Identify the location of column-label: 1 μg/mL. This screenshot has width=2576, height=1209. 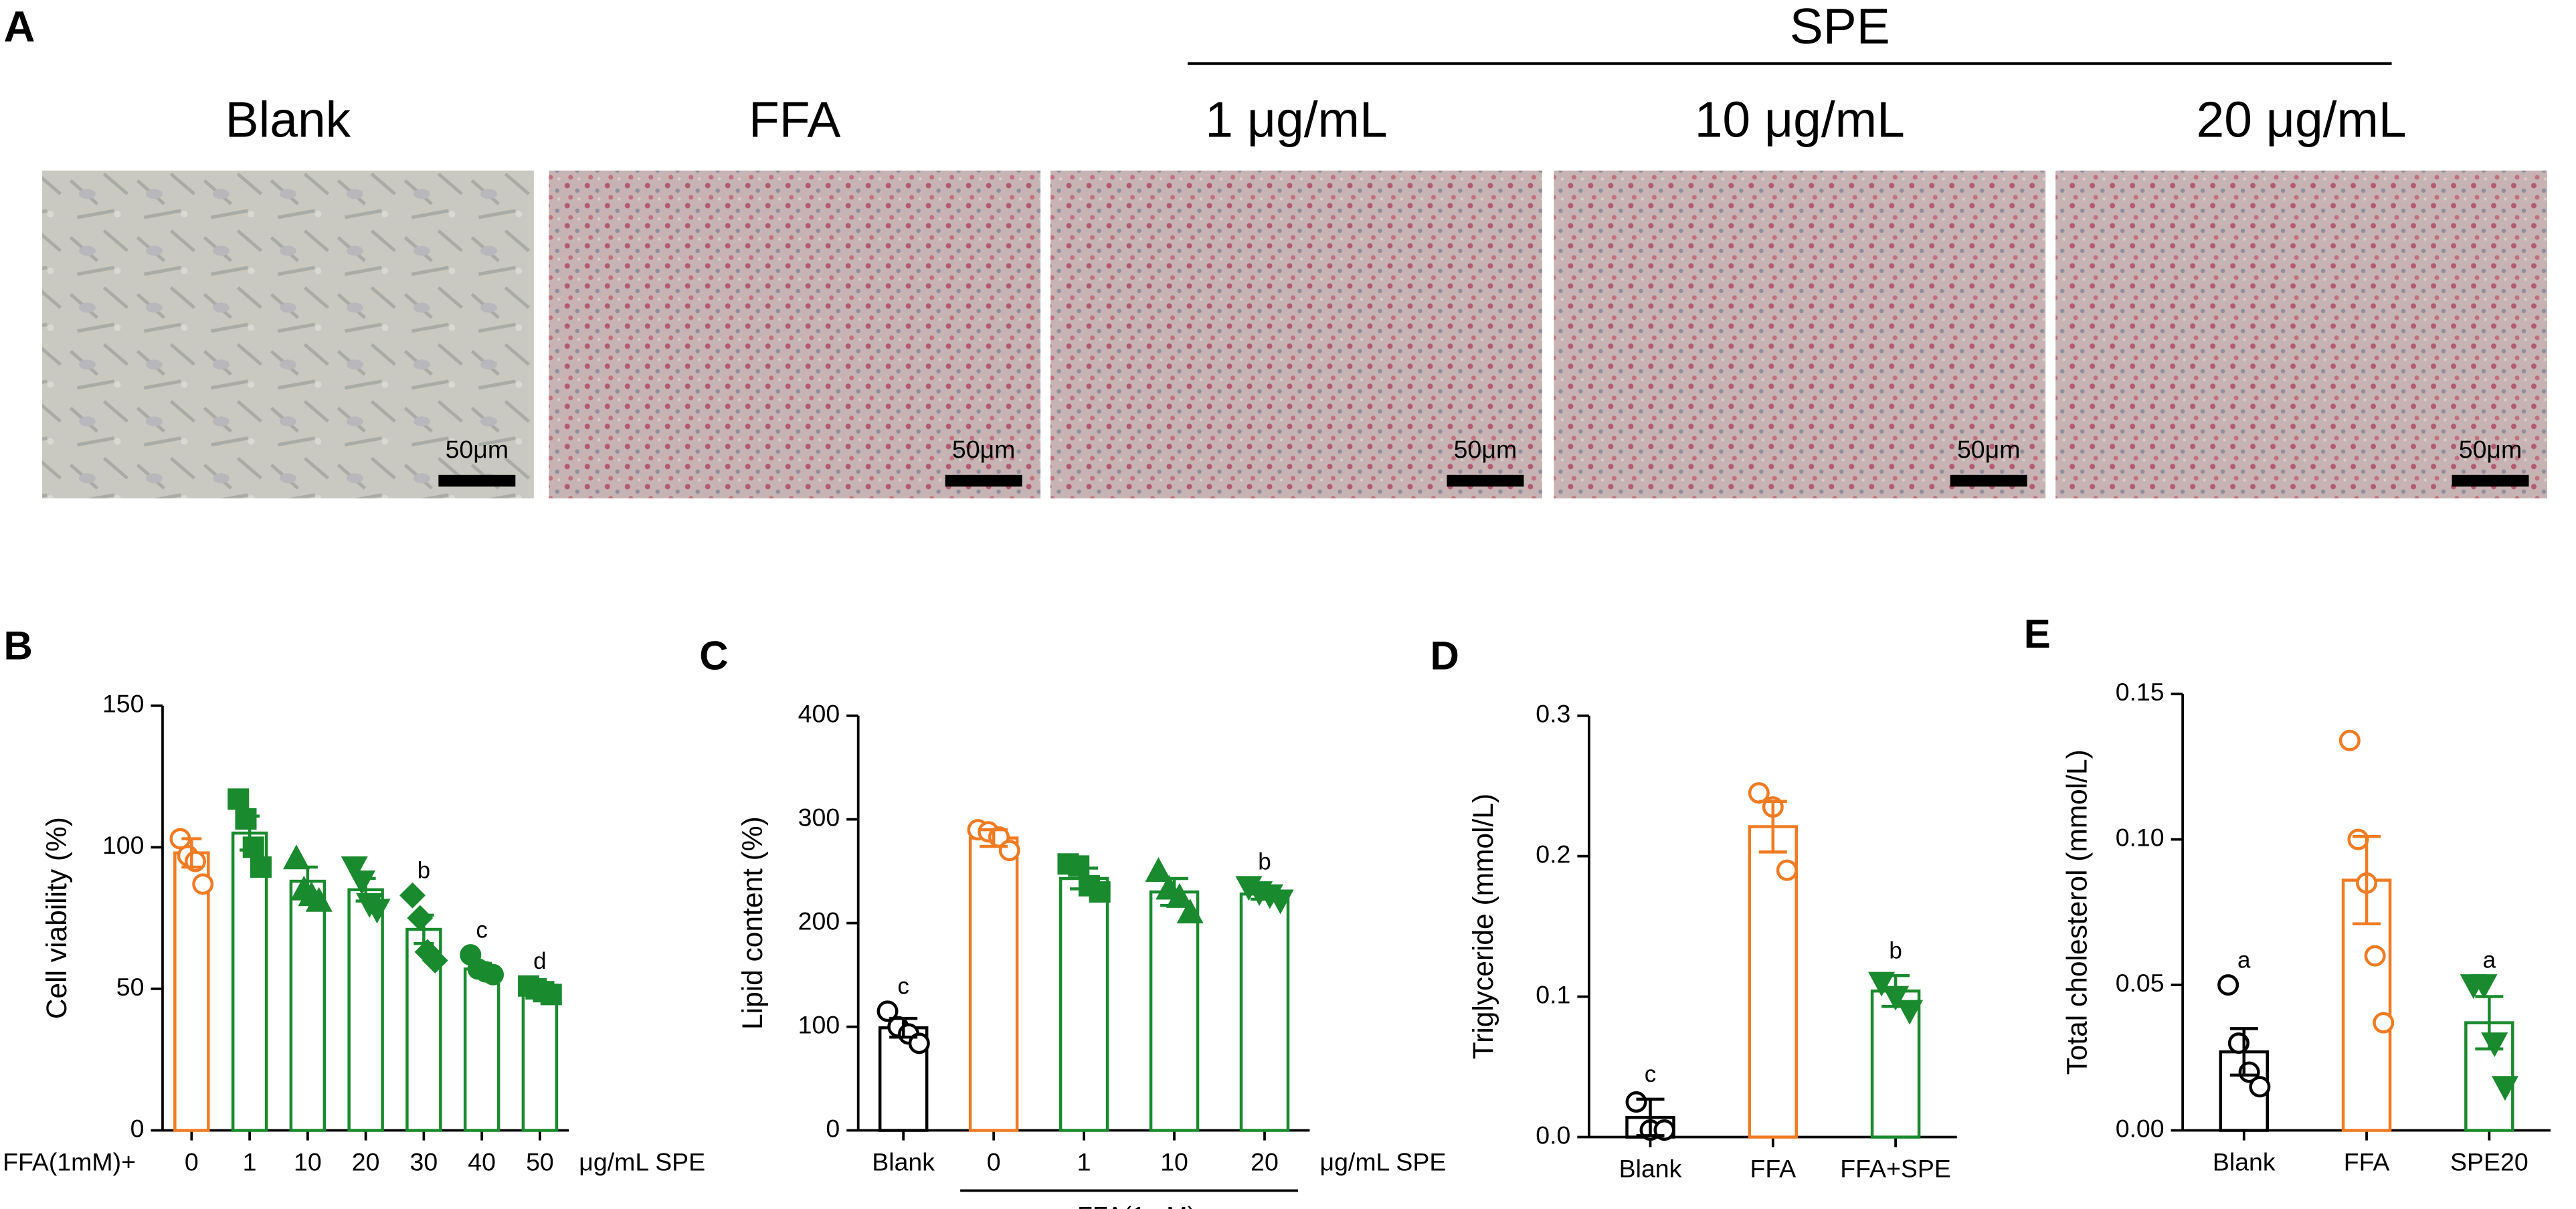
(1296, 120).